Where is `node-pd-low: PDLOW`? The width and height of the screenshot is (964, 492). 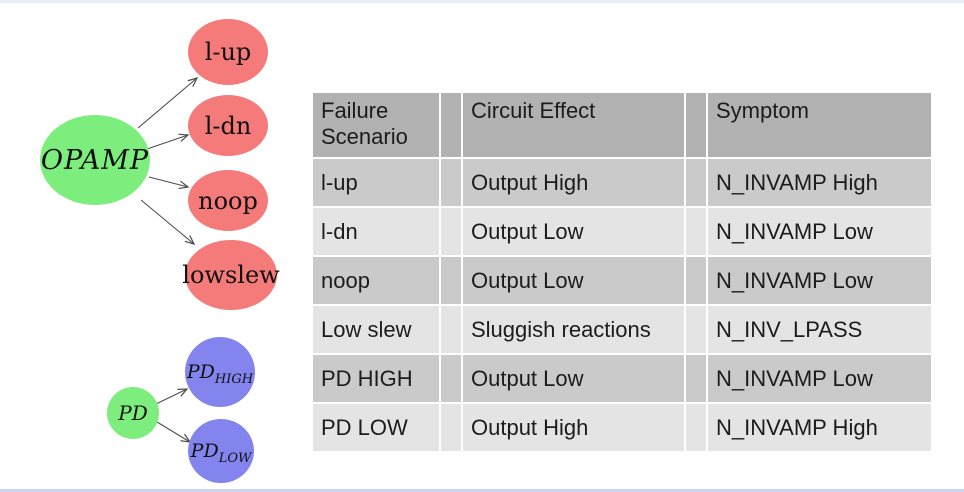
node-pd-low: PDLOW is located at coordinates (221, 451).